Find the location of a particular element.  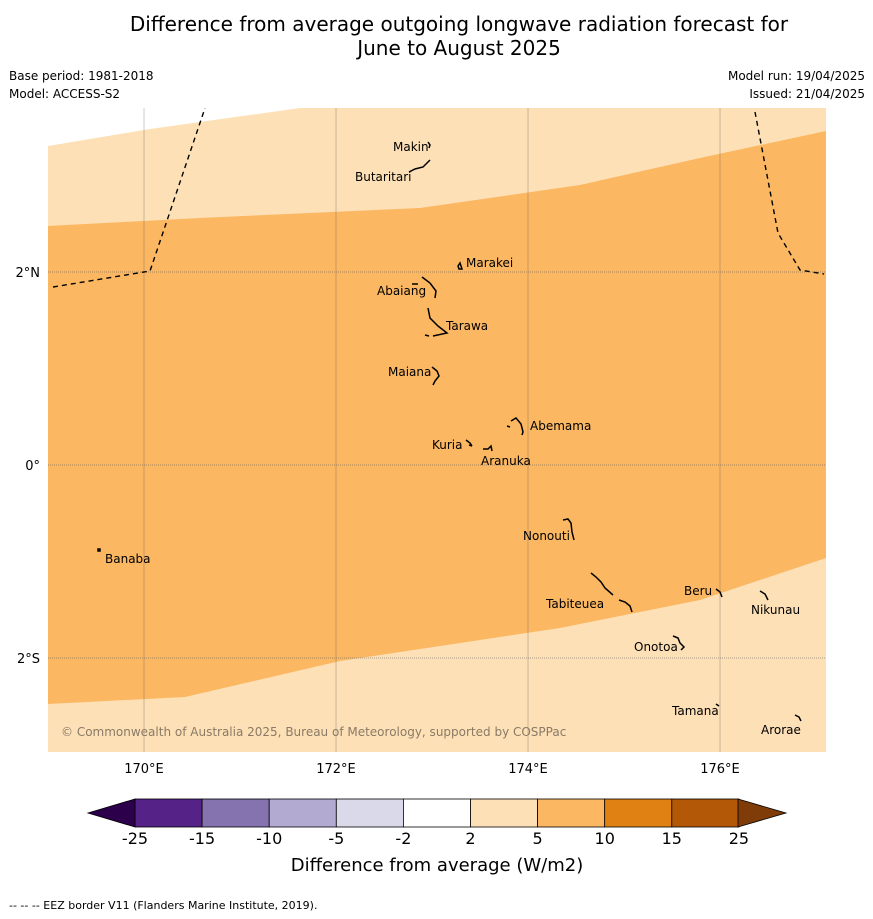

colorbar-label: Difference from average (W/m2) is located at coordinates (437, 865).